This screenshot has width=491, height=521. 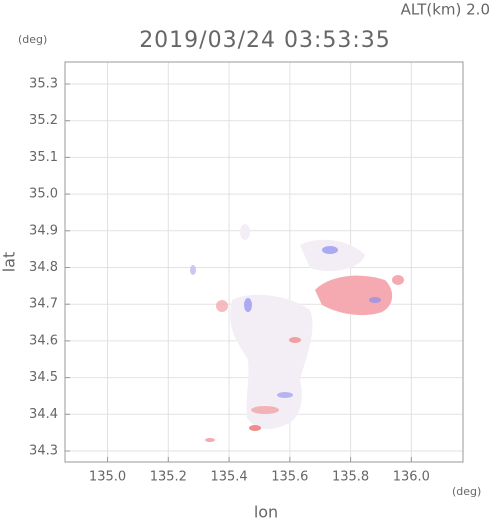 I want to click on y-tick-label: 34.5, so click(x=43, y=377).